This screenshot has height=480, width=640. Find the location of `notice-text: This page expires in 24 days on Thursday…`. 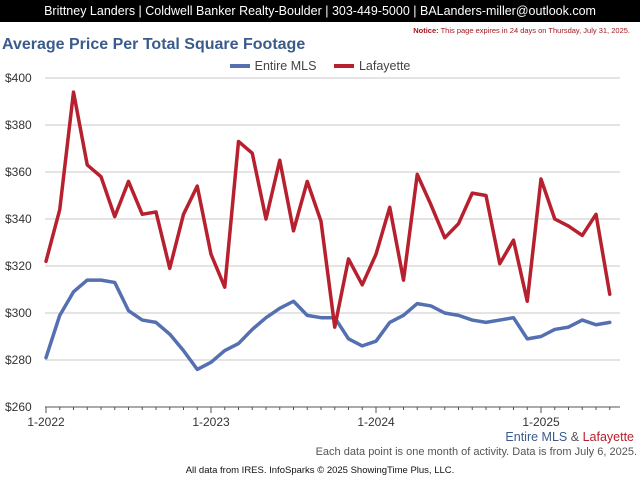

notice-text: This page expires in 24 days on Thursday… is located at coordinates (534, 30).